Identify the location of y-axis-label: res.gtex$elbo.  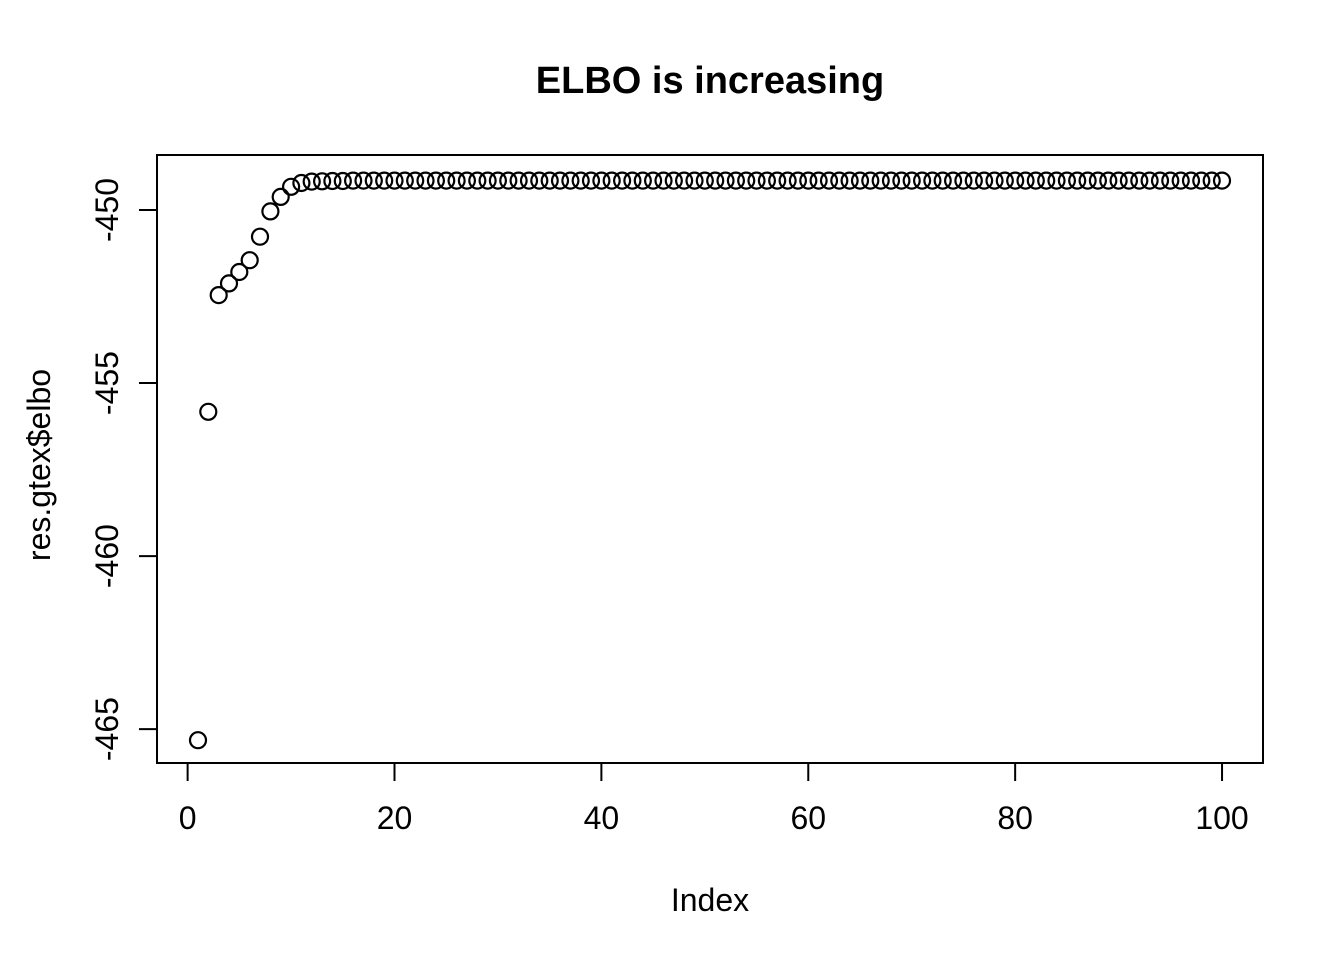
(39, 465).